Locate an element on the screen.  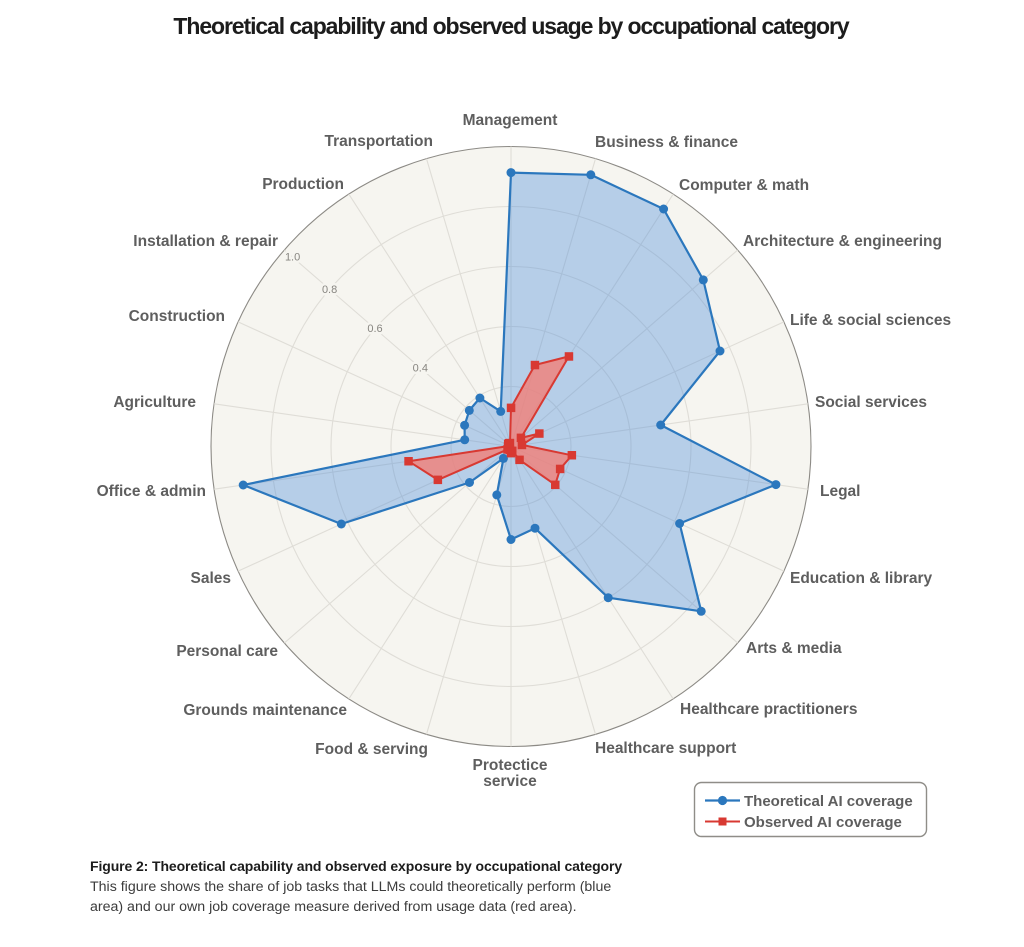
svg-text: Personal care is located at coordinates (227, 651).